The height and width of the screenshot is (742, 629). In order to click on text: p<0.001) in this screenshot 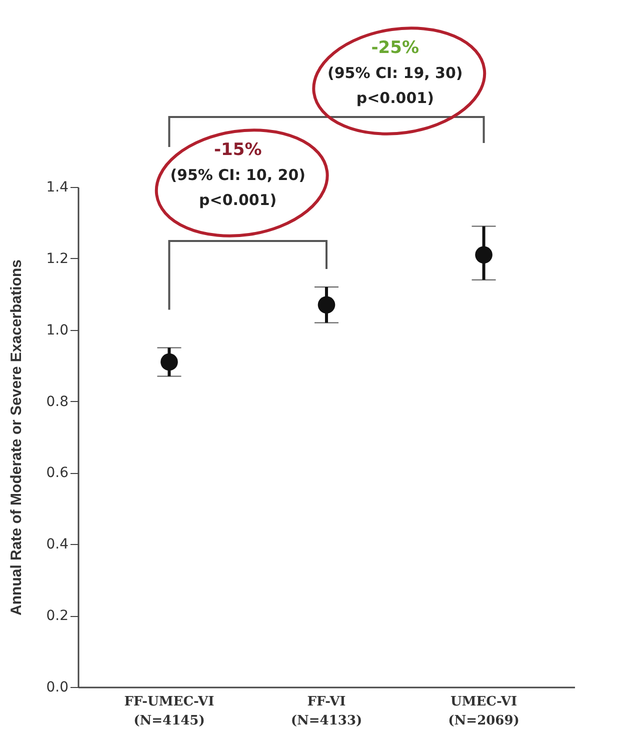, I will do `click(395, 98)`.